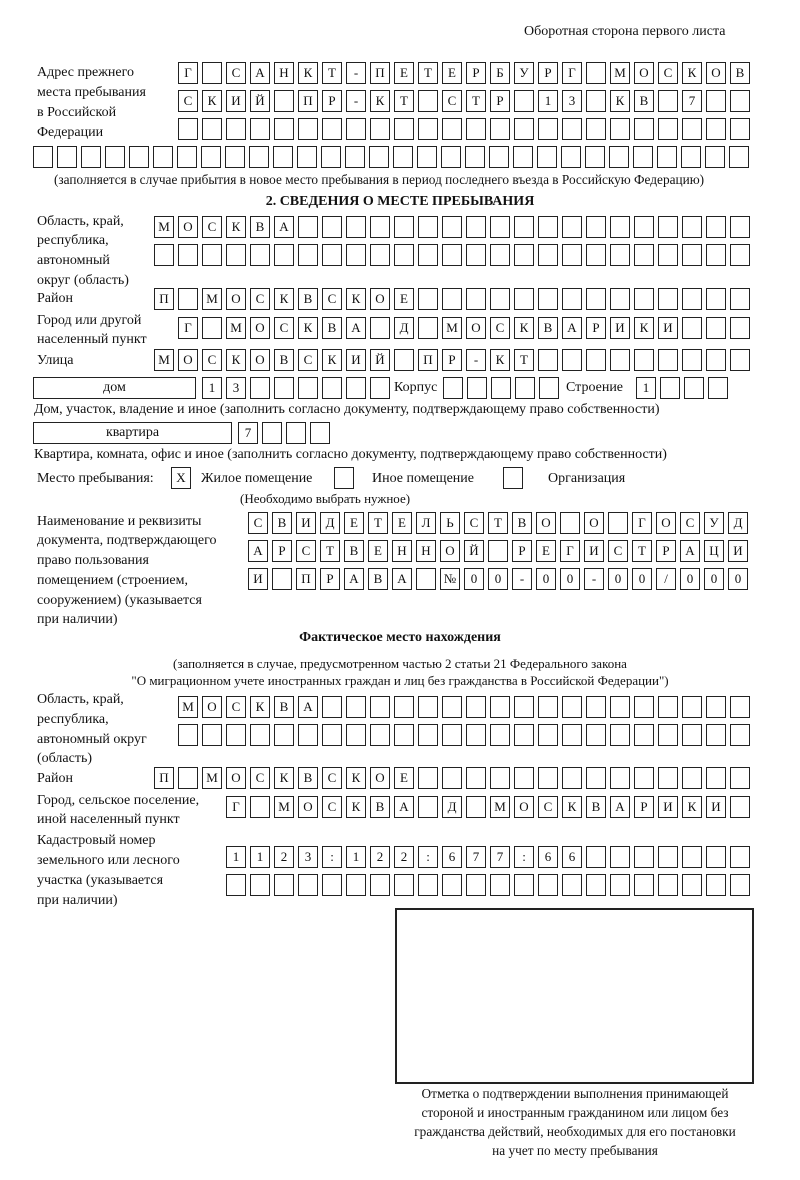 This screenshot has width=800, height=1180. Describe the element at coordinates (181, 478) in the screenshot. I see `checkbox-residential: X` at that location.